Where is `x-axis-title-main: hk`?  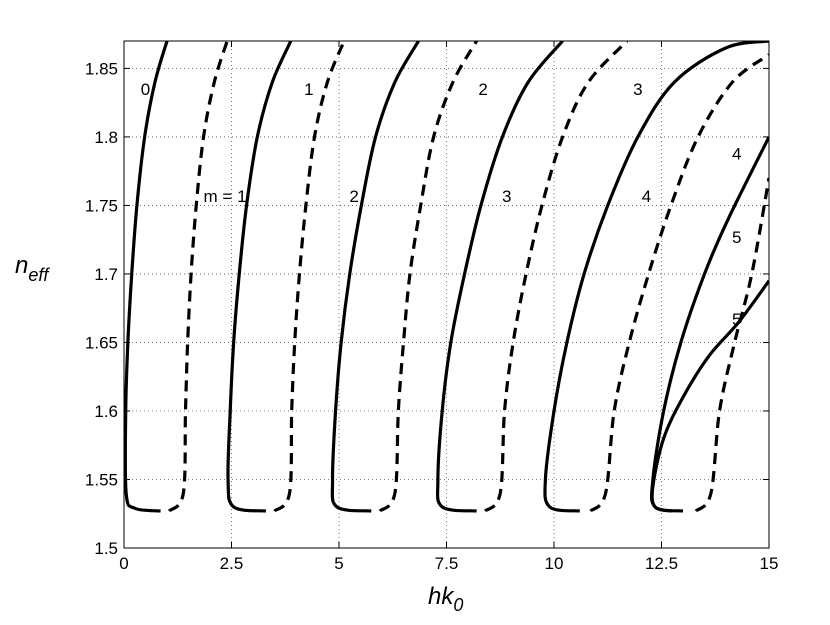 x-axis-title-main: hk is located at coordinates (441, 596).